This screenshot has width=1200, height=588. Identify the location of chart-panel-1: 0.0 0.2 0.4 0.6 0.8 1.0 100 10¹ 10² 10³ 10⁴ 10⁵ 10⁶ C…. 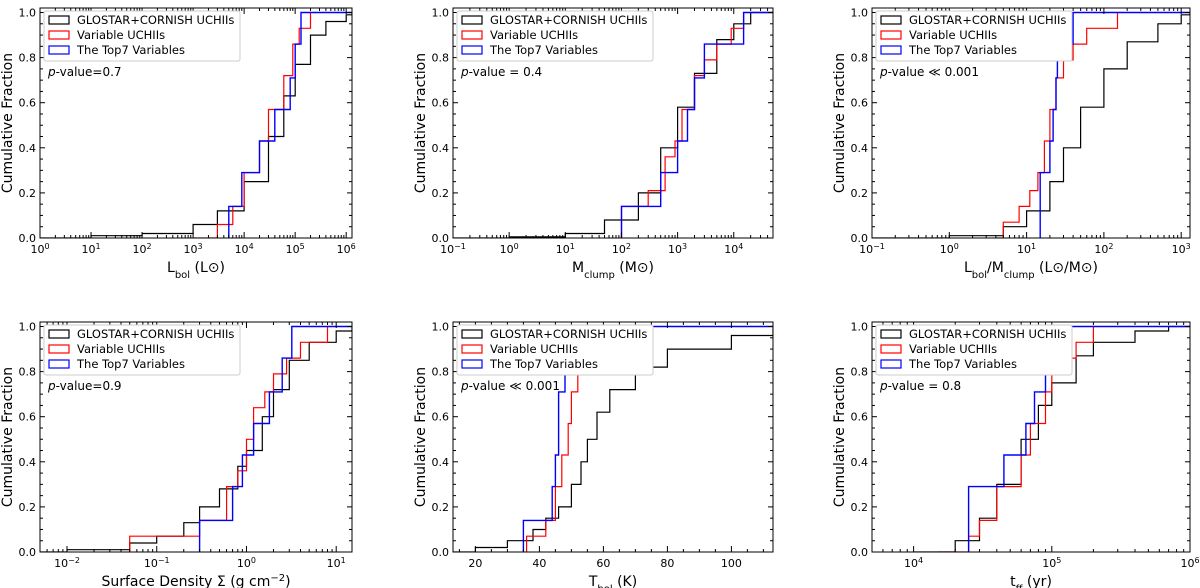
(178, 144).